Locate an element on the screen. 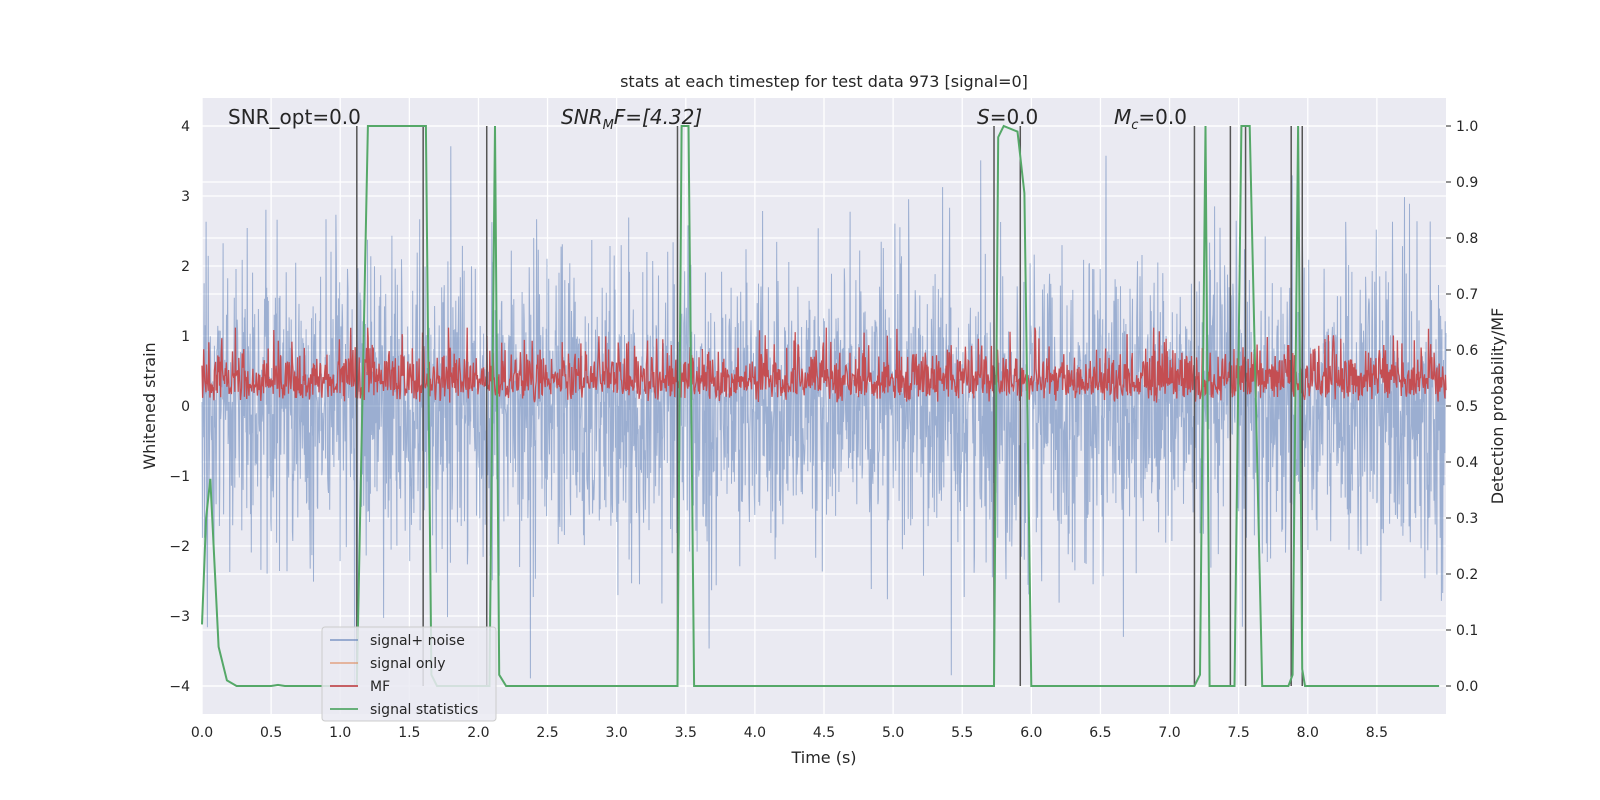  y-tick-label: 2 is located at coordinates (185, 267).